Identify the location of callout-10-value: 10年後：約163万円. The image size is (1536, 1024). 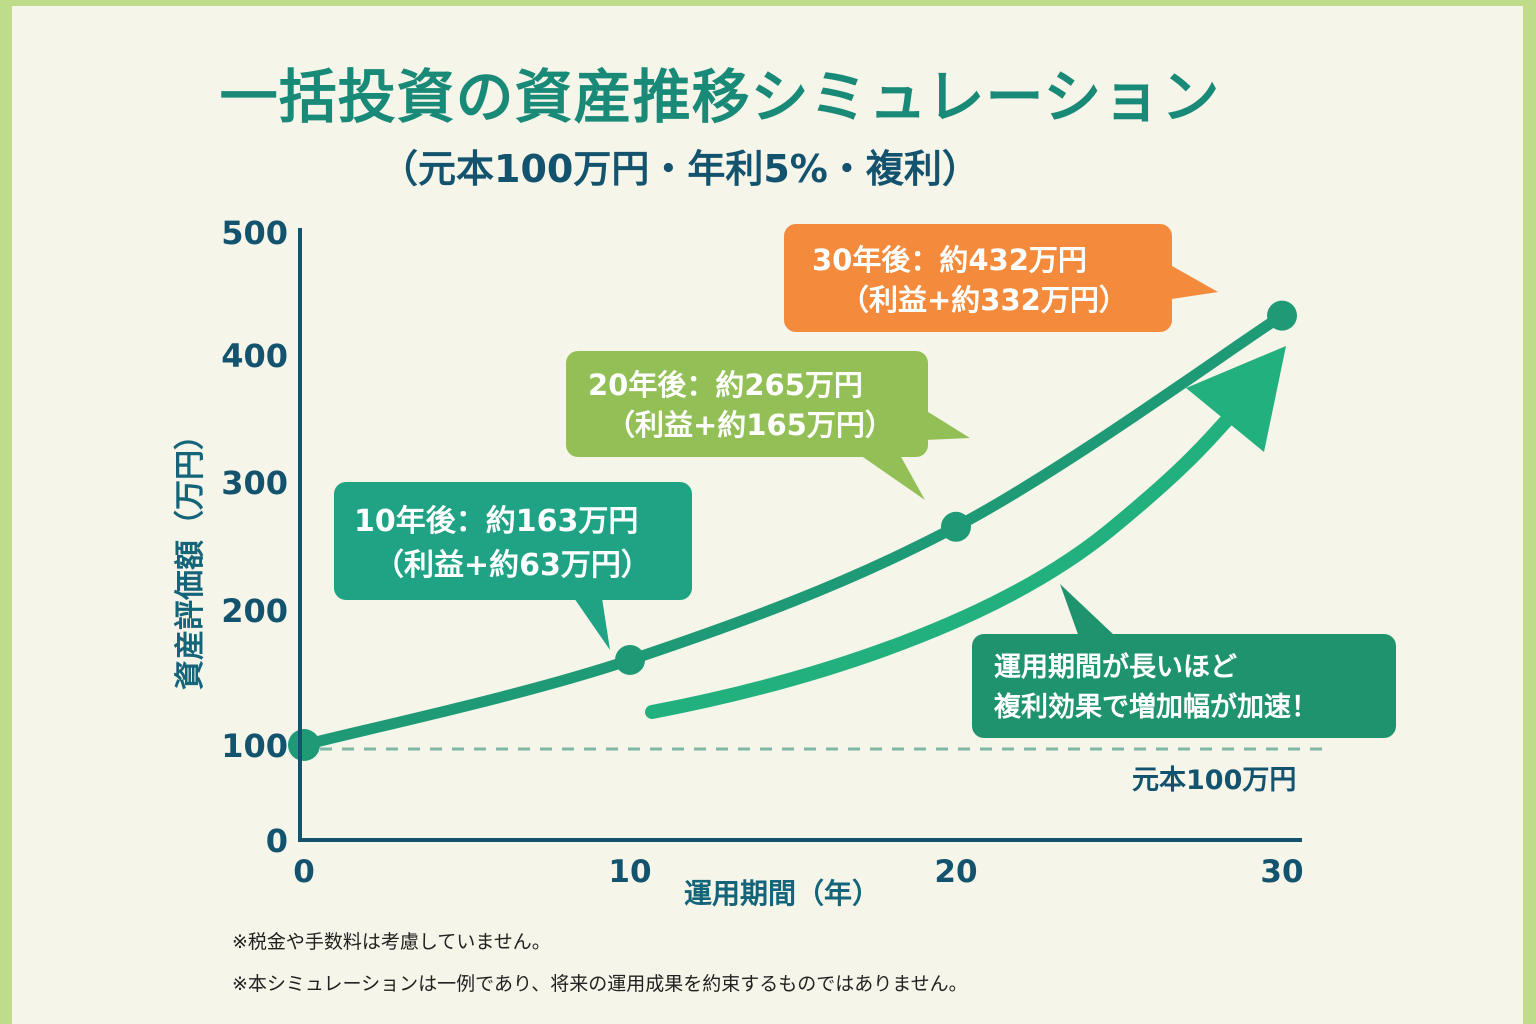
(496, 521).